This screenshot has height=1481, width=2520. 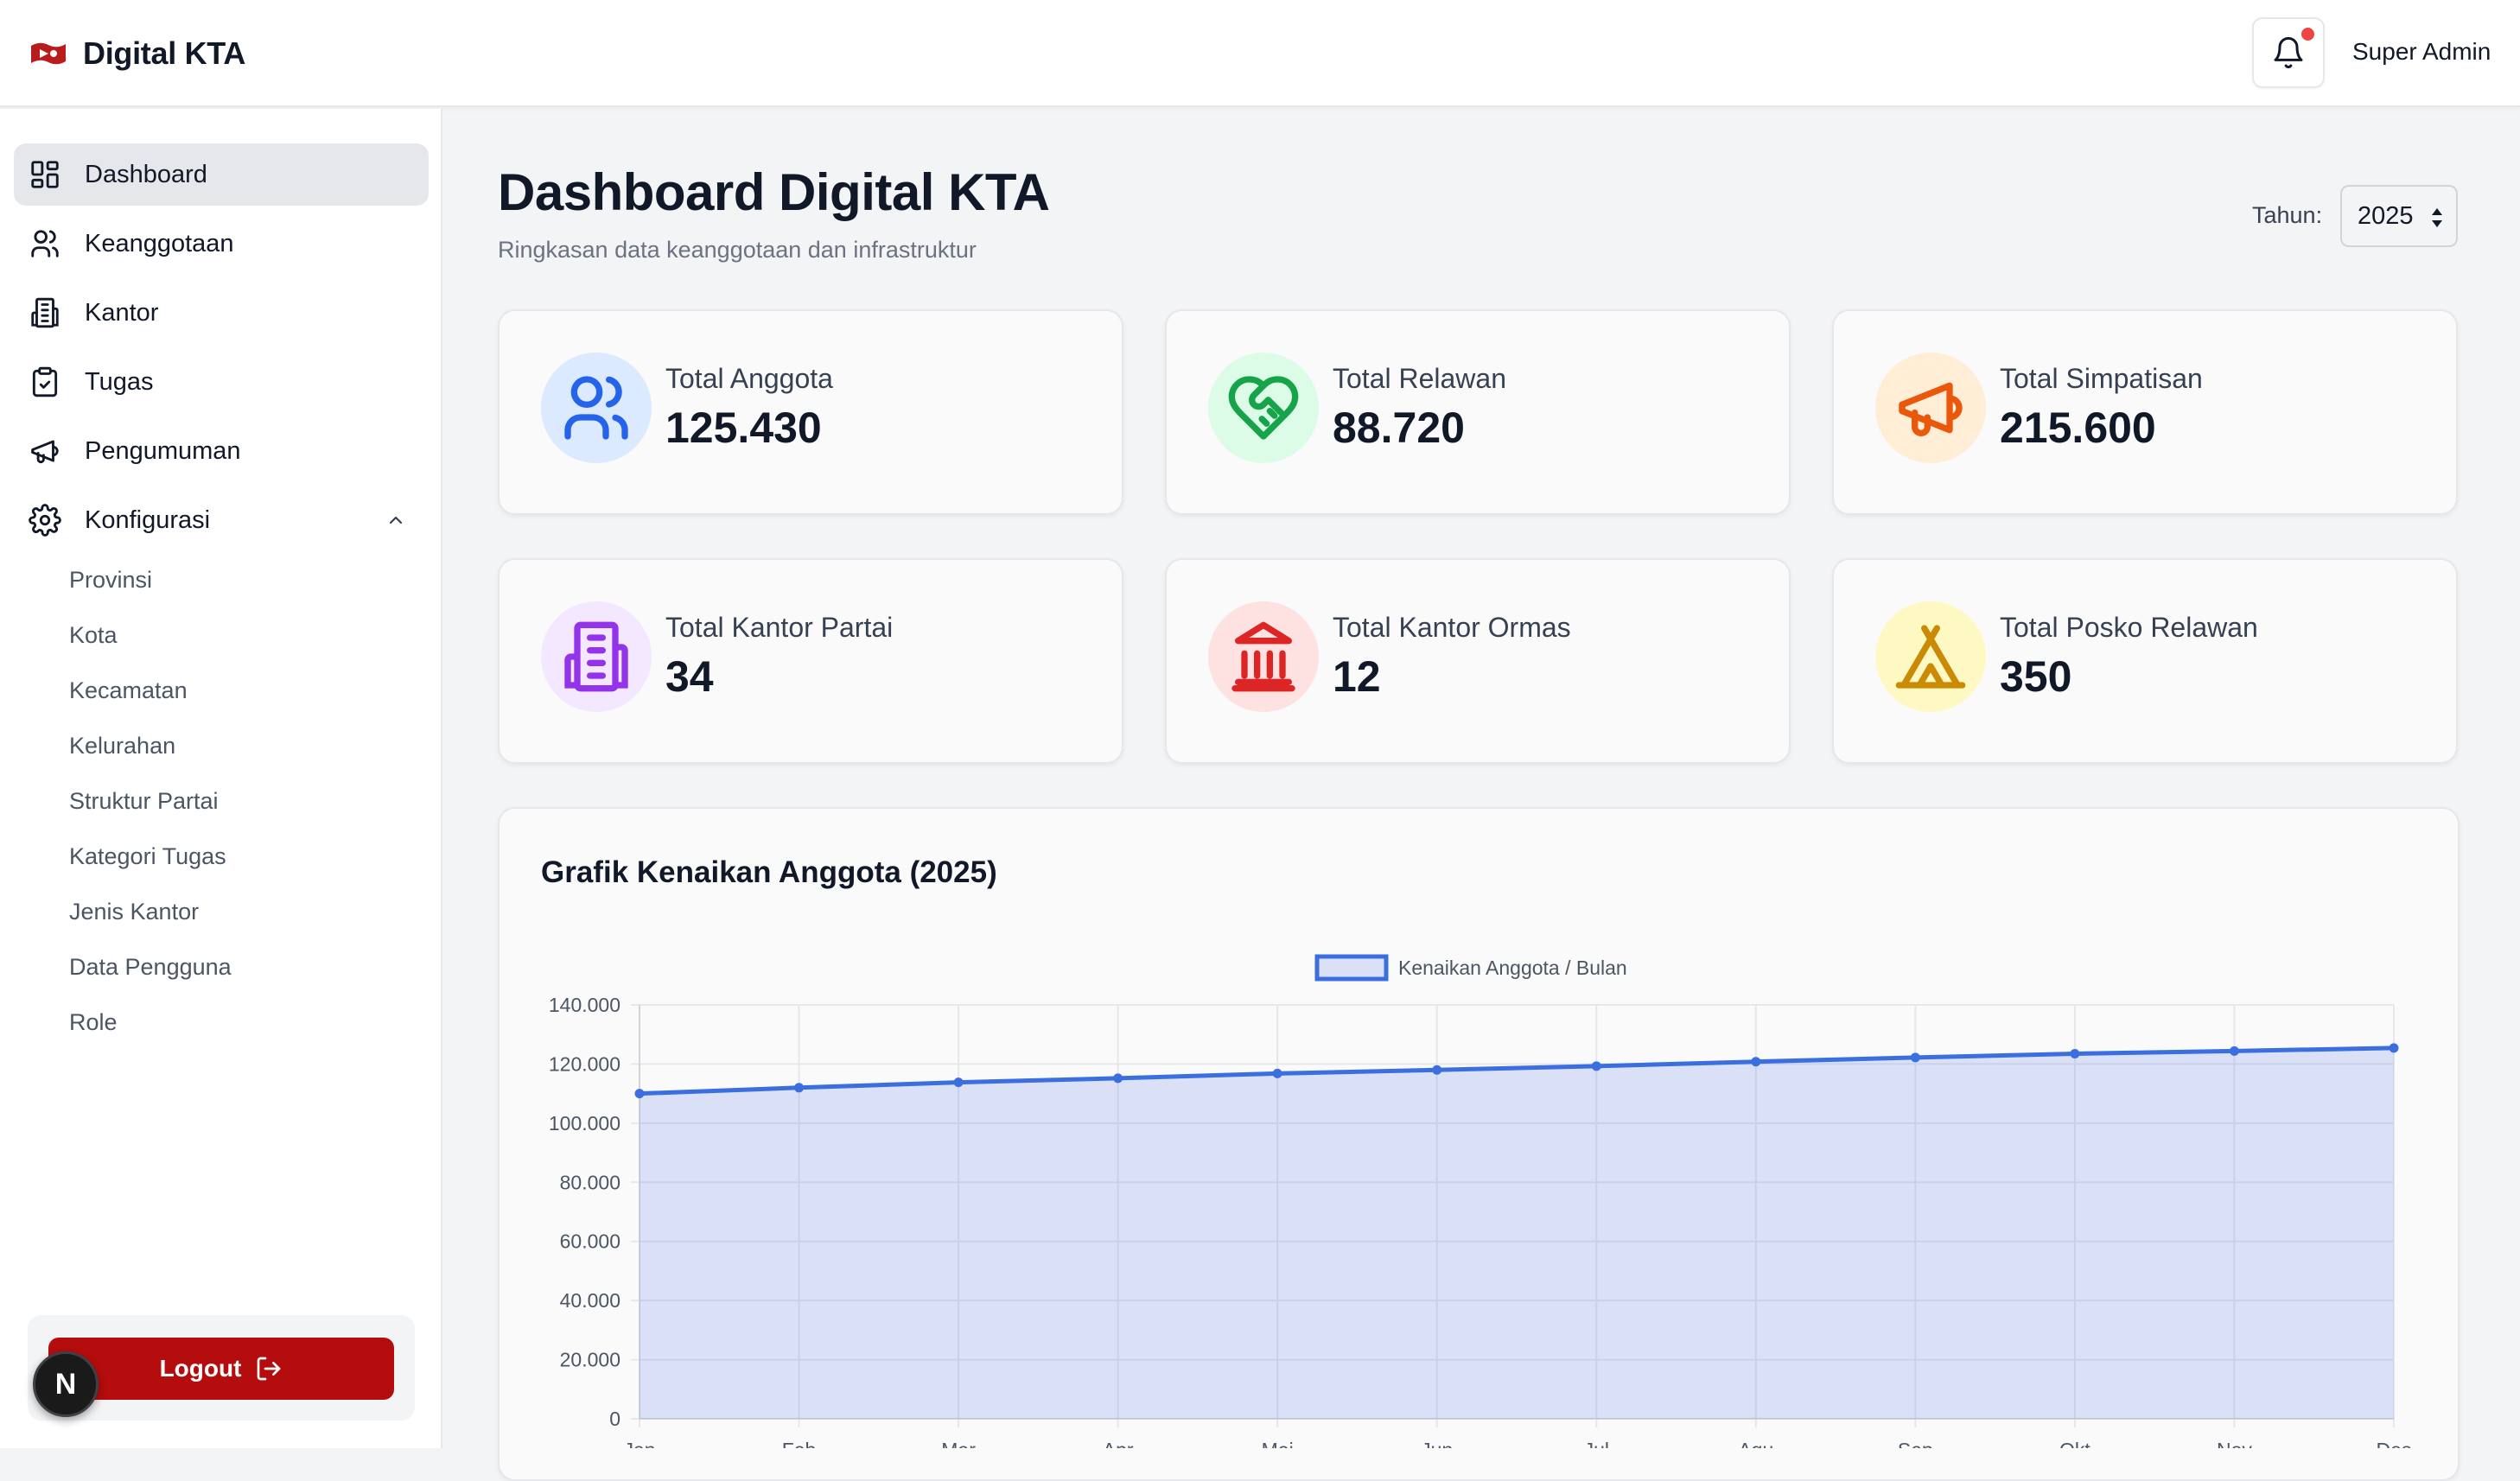 I want to click on sidebar-item-tugas: Tugas, so click(x=221, y=382).